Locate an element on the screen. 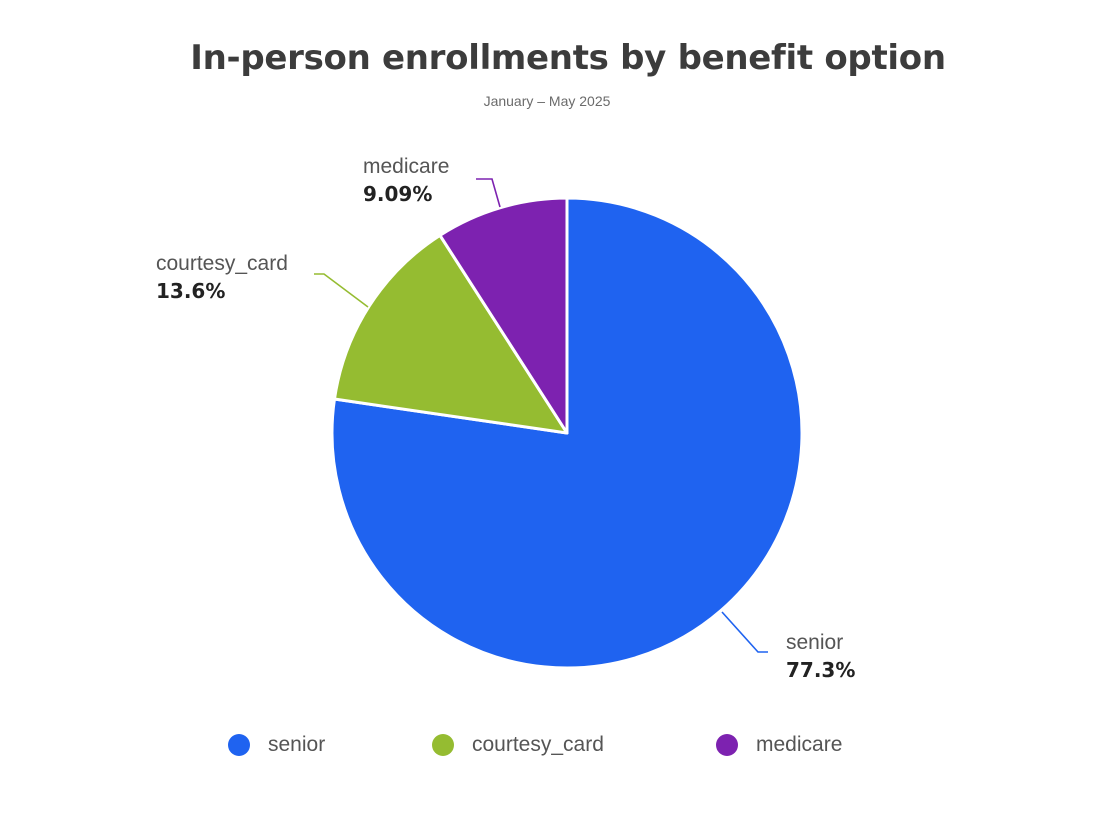 The image size is (1112, 815). slice-value-medicare: 9.09% is located at coordinates (397, 194).